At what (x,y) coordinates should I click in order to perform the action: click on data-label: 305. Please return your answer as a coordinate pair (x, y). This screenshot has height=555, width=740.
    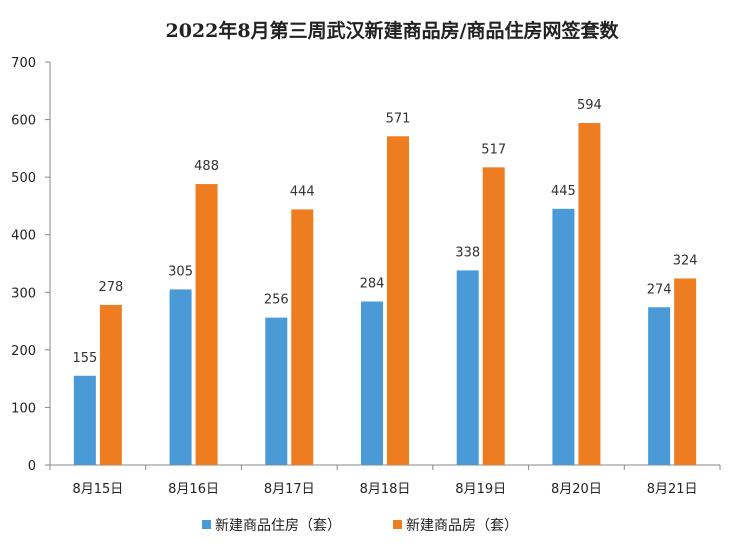
    Looking at the image, I should click on (180, 271).